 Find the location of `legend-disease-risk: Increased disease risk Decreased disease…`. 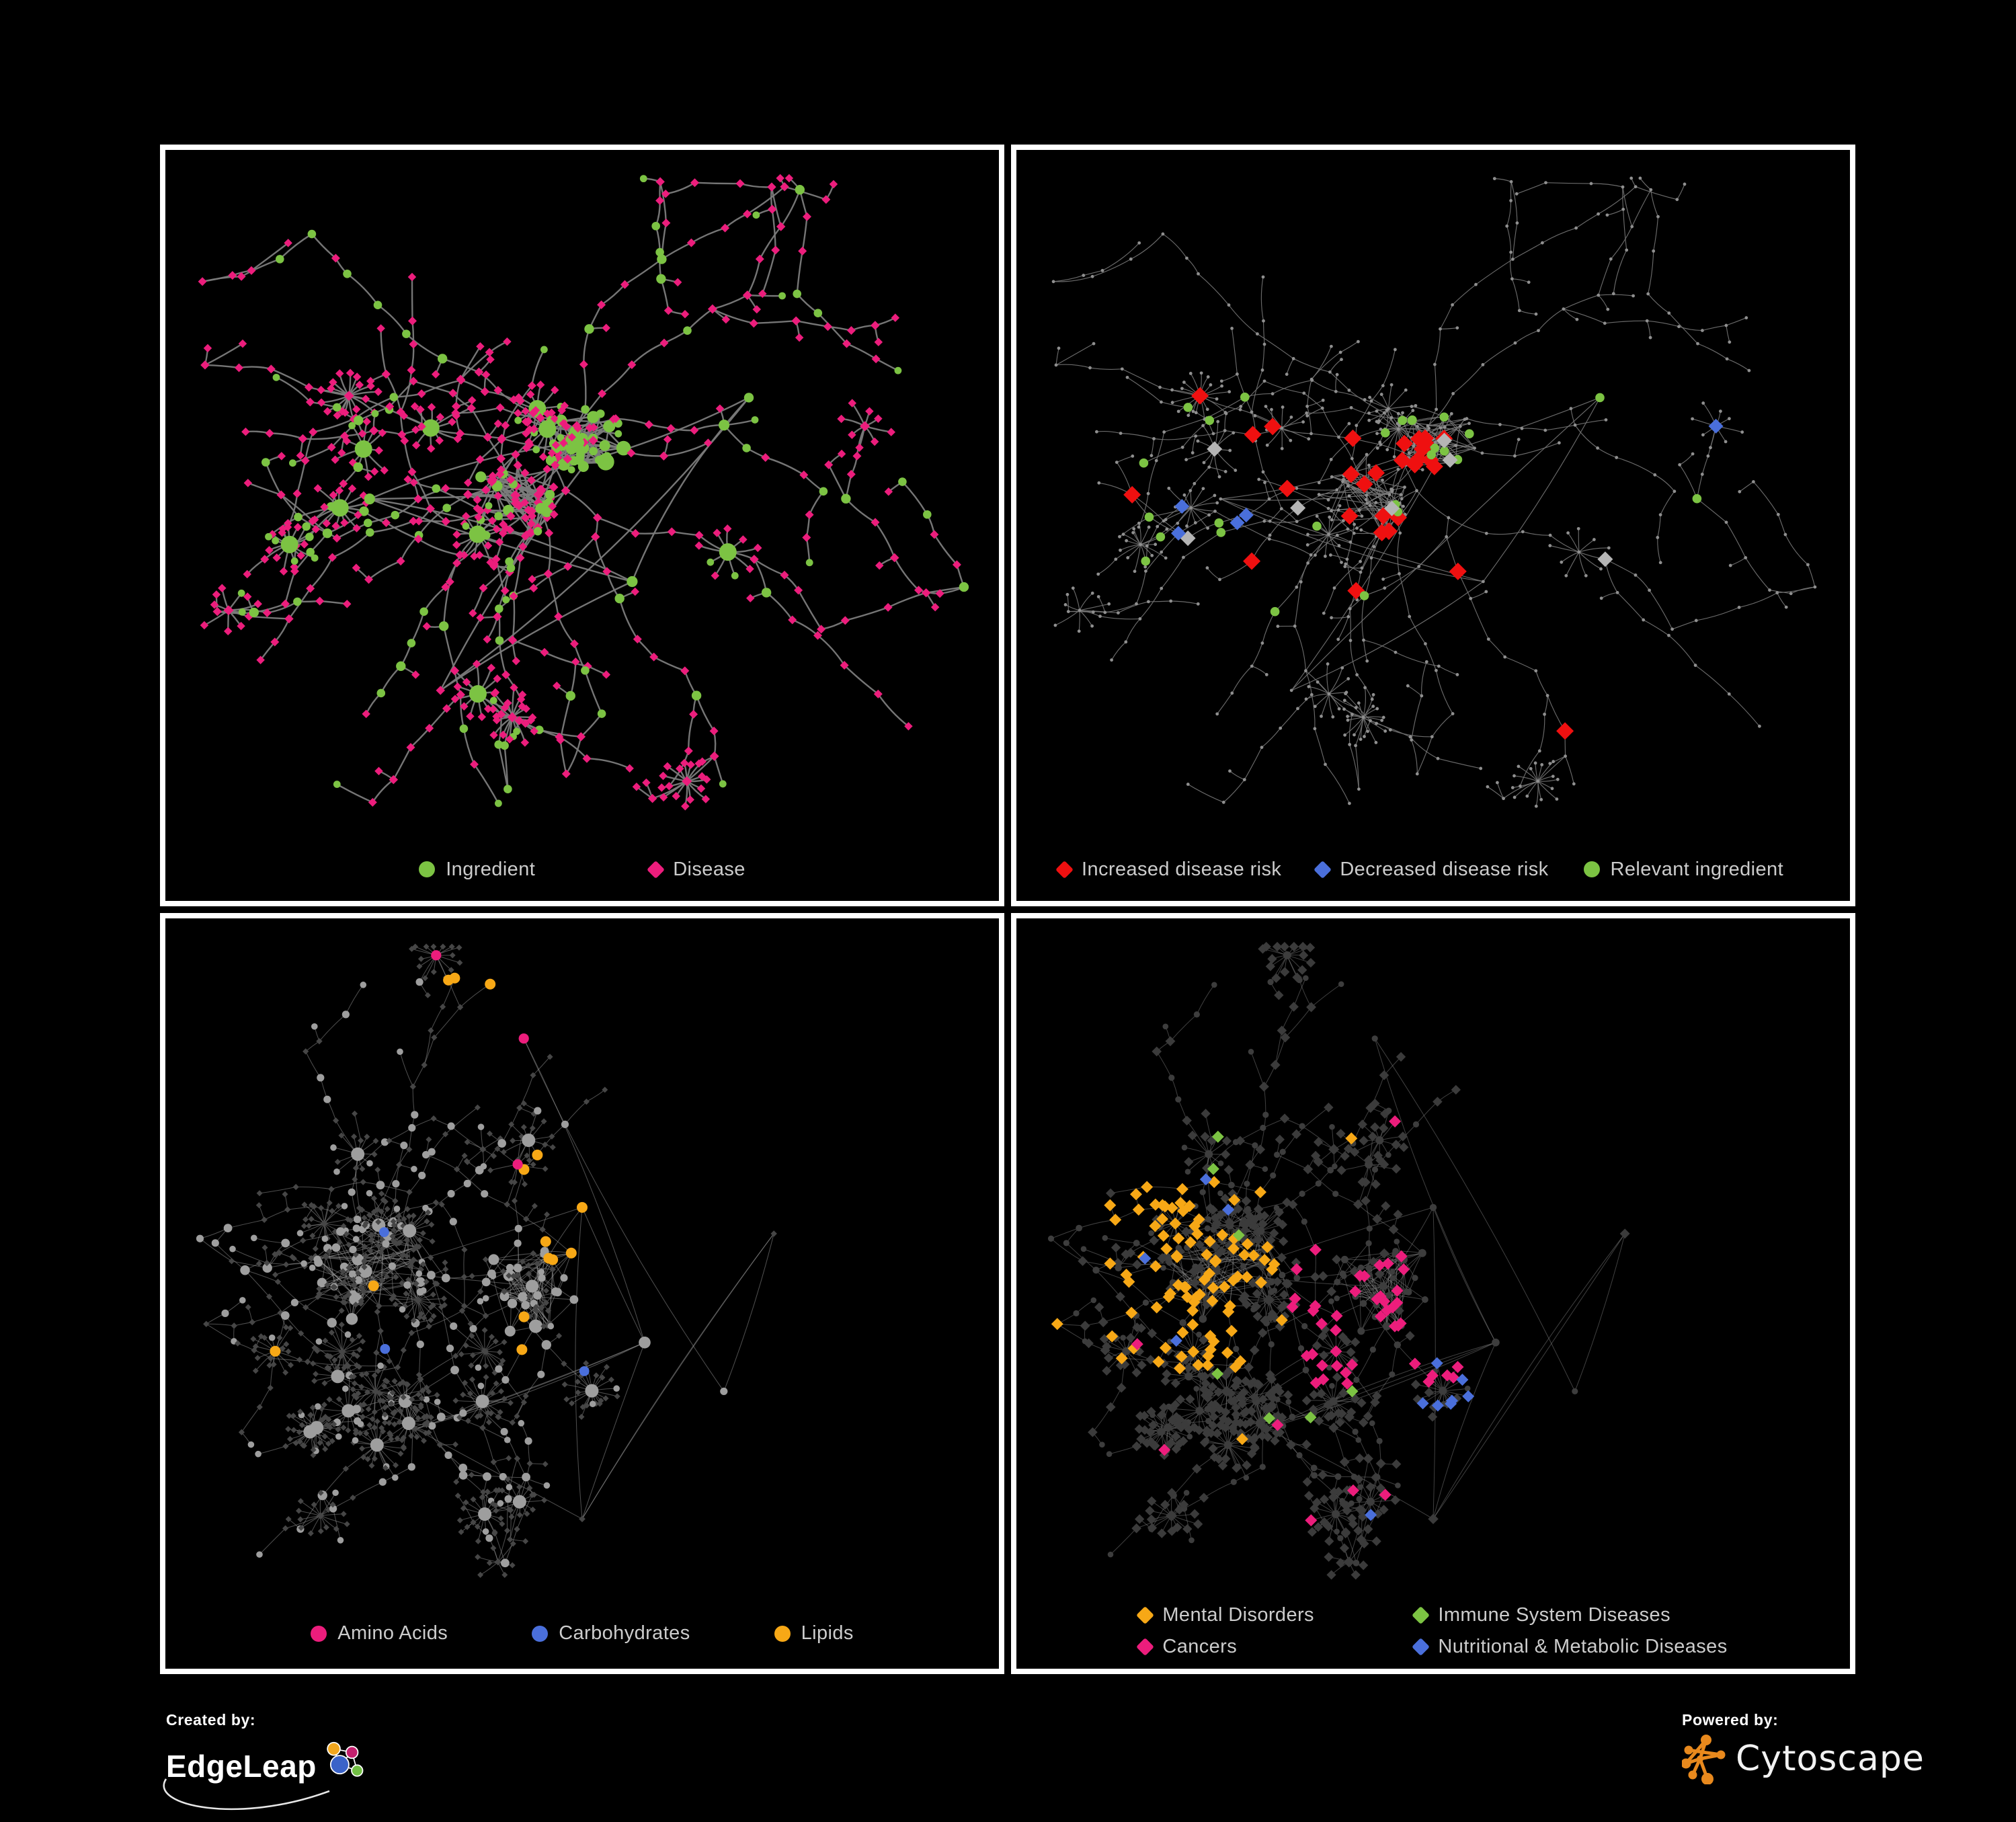

legend-disease-risk: Increased disease risk Decreased disease… is located at coordinates (1433, 870).